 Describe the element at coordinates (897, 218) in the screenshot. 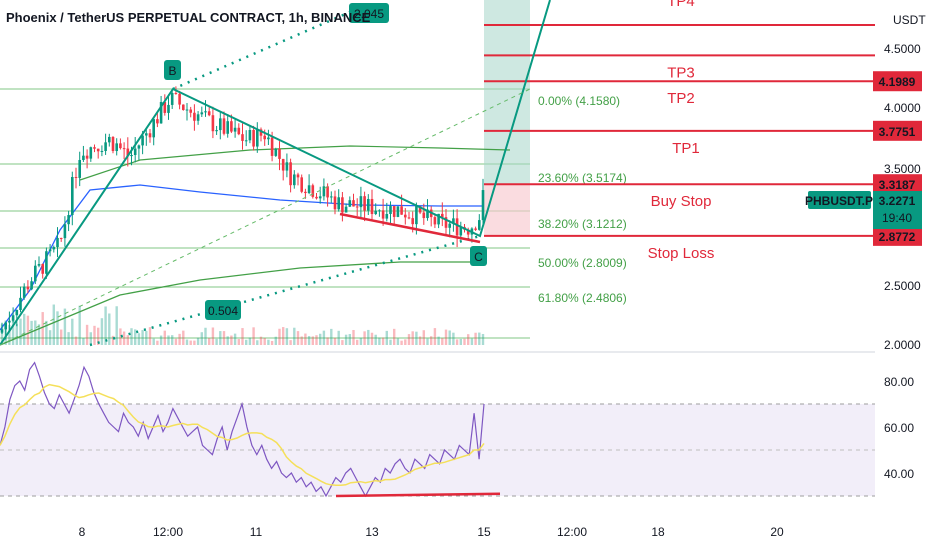

I see `countdown: 19:40` at that location.